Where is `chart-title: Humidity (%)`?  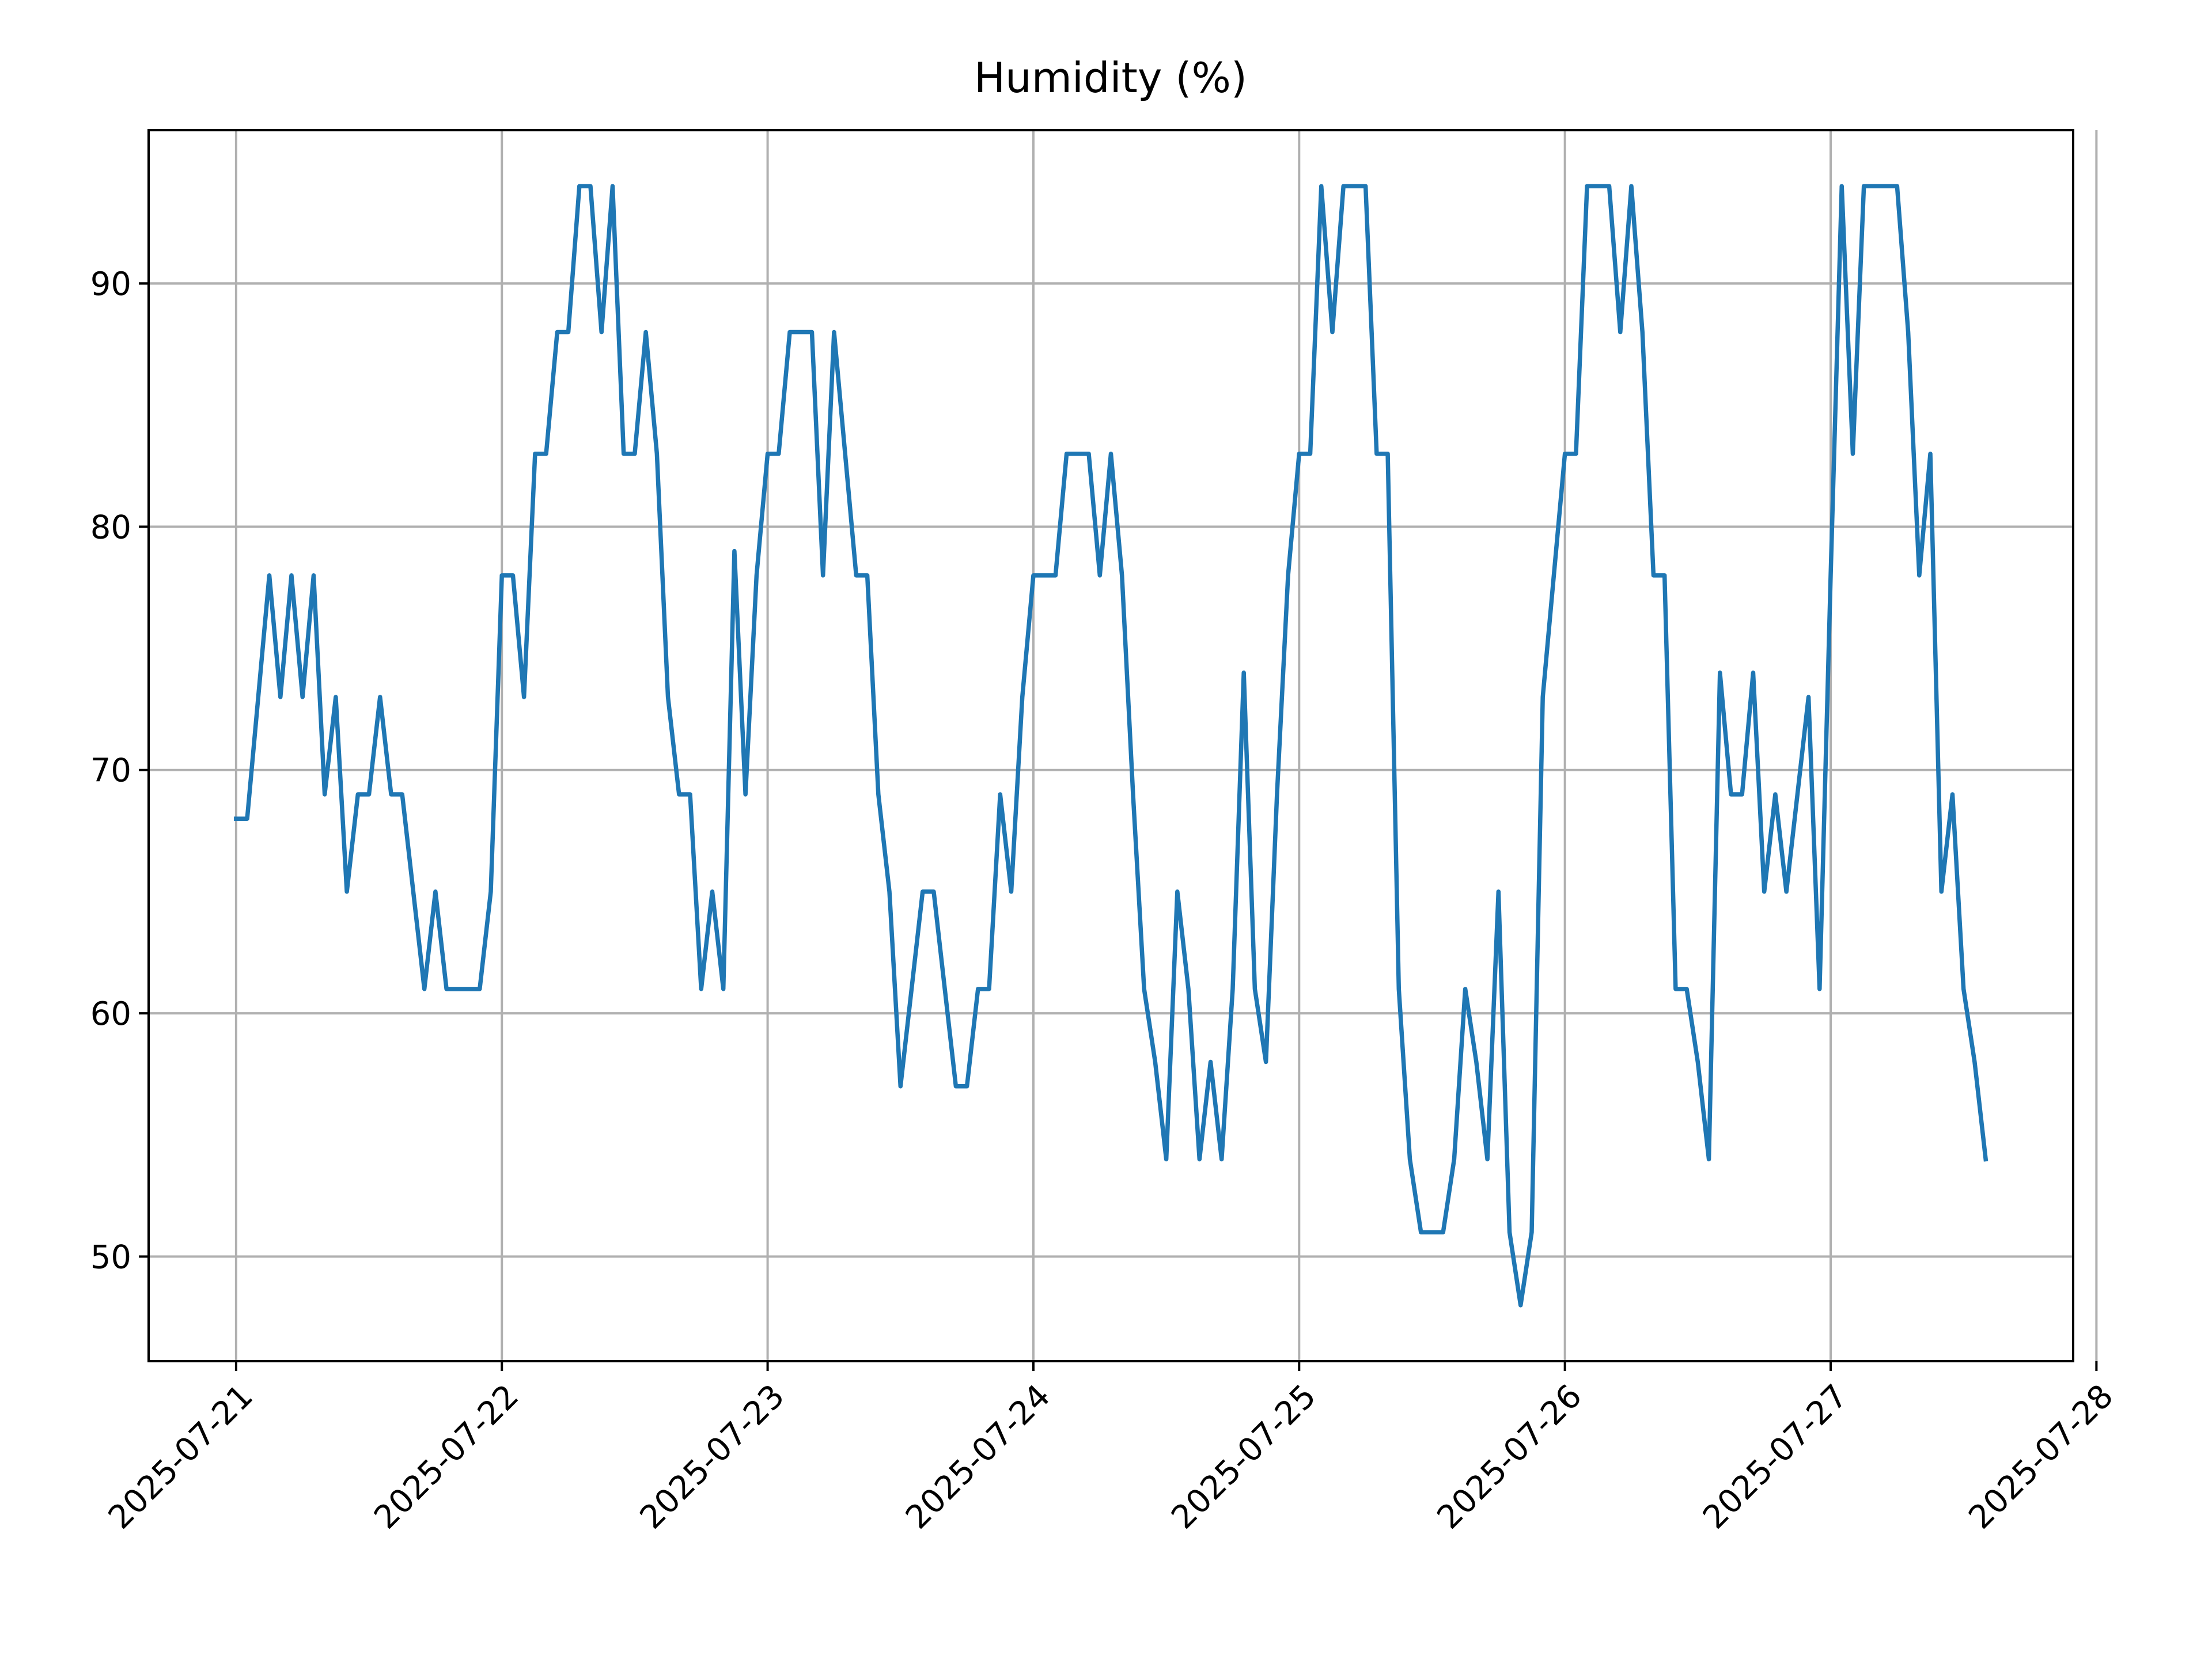
chart-title: Humidity (%) is located at coordinates (1110, 78).